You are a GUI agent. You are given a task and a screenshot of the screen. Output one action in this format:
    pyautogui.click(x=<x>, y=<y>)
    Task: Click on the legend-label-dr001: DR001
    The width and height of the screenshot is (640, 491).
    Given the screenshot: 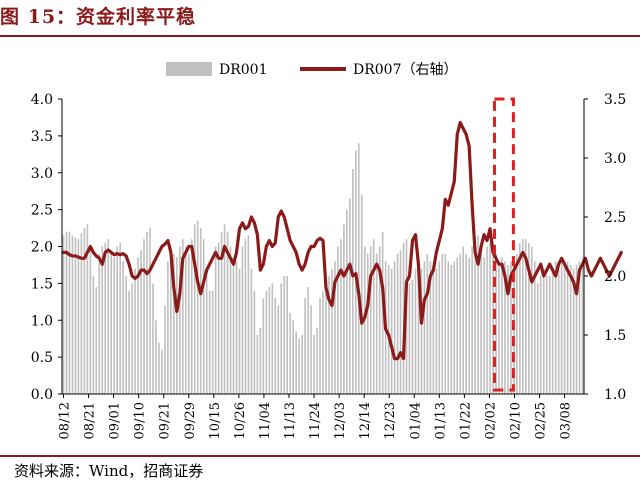 What is the action you would take?
    pyautogui.click(x=243, y=70)
    